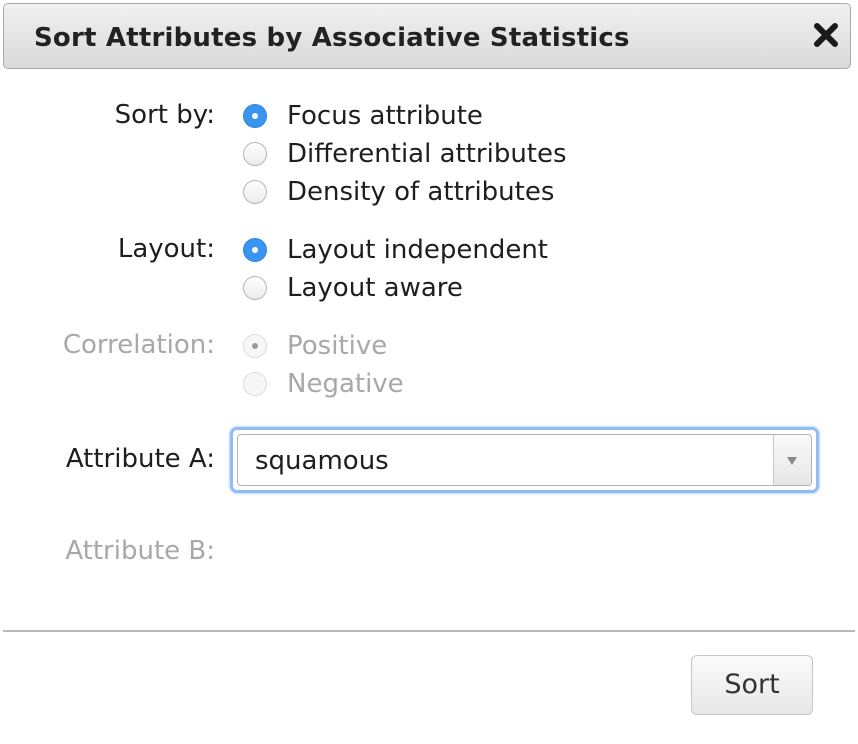 Image resolution: width=858 pixels, height=744 pixels. I want to click on attribute-a-label: Attribute A:, so click(140, 459).